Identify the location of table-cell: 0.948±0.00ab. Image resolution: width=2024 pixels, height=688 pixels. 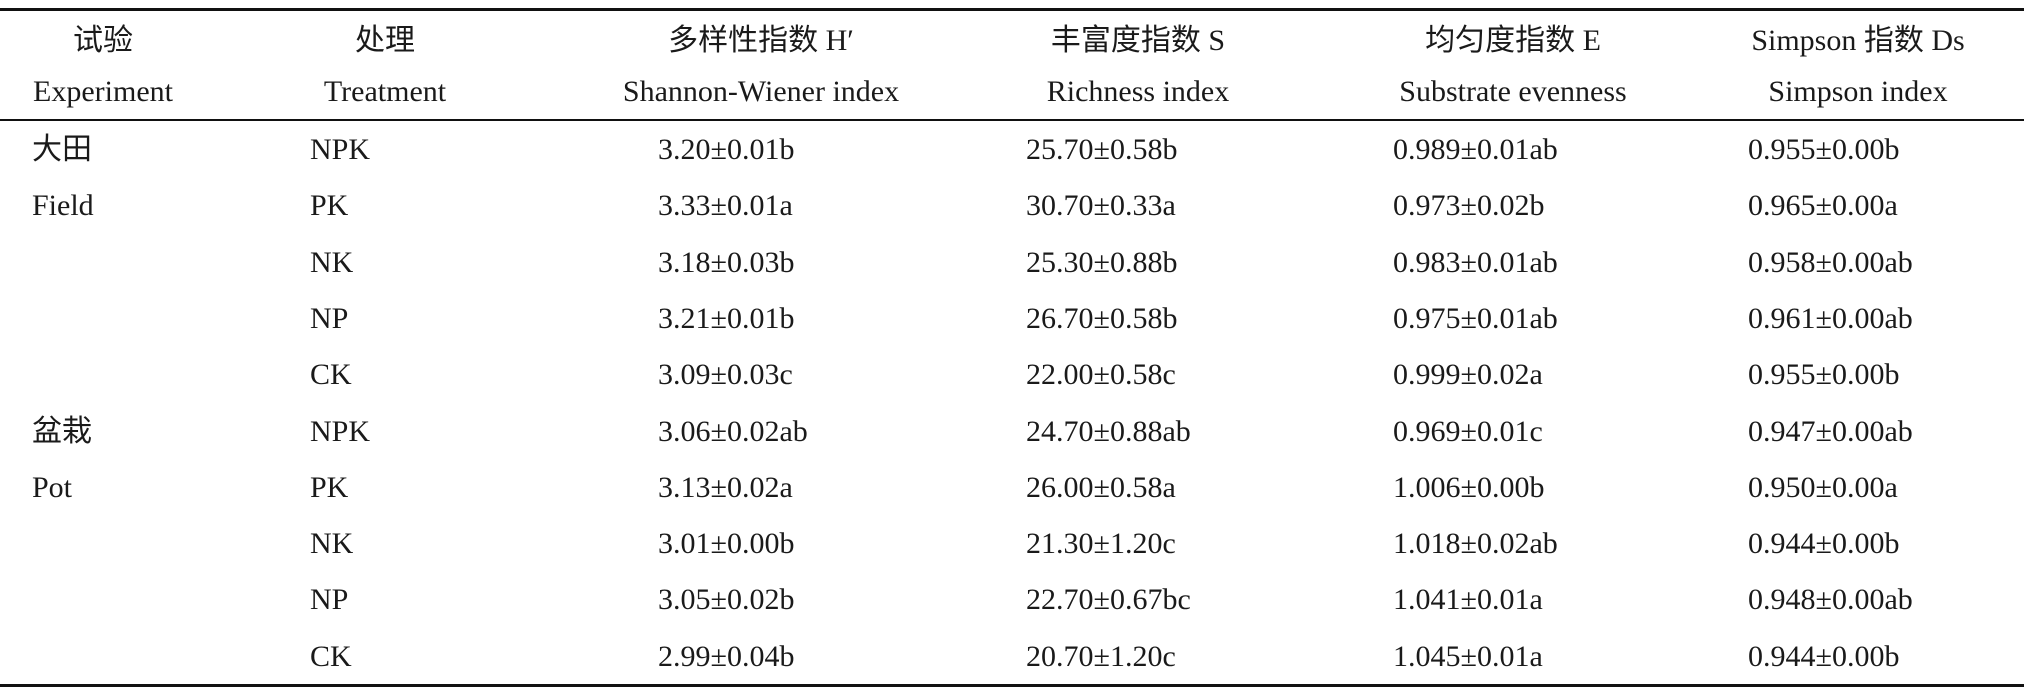
(1830, 599).